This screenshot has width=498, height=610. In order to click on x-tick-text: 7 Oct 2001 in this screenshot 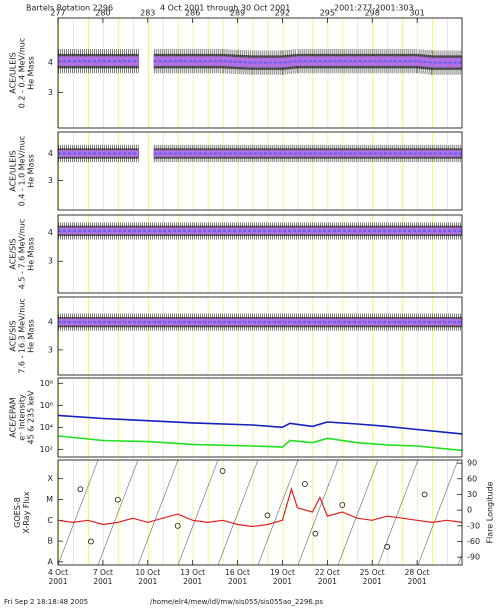, I will do `click(102, 577)`.